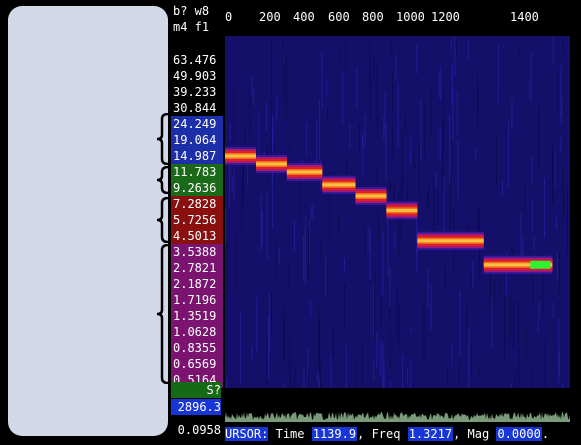  I want to click on freq-tick-label: 4.5013, so click(197, 236).